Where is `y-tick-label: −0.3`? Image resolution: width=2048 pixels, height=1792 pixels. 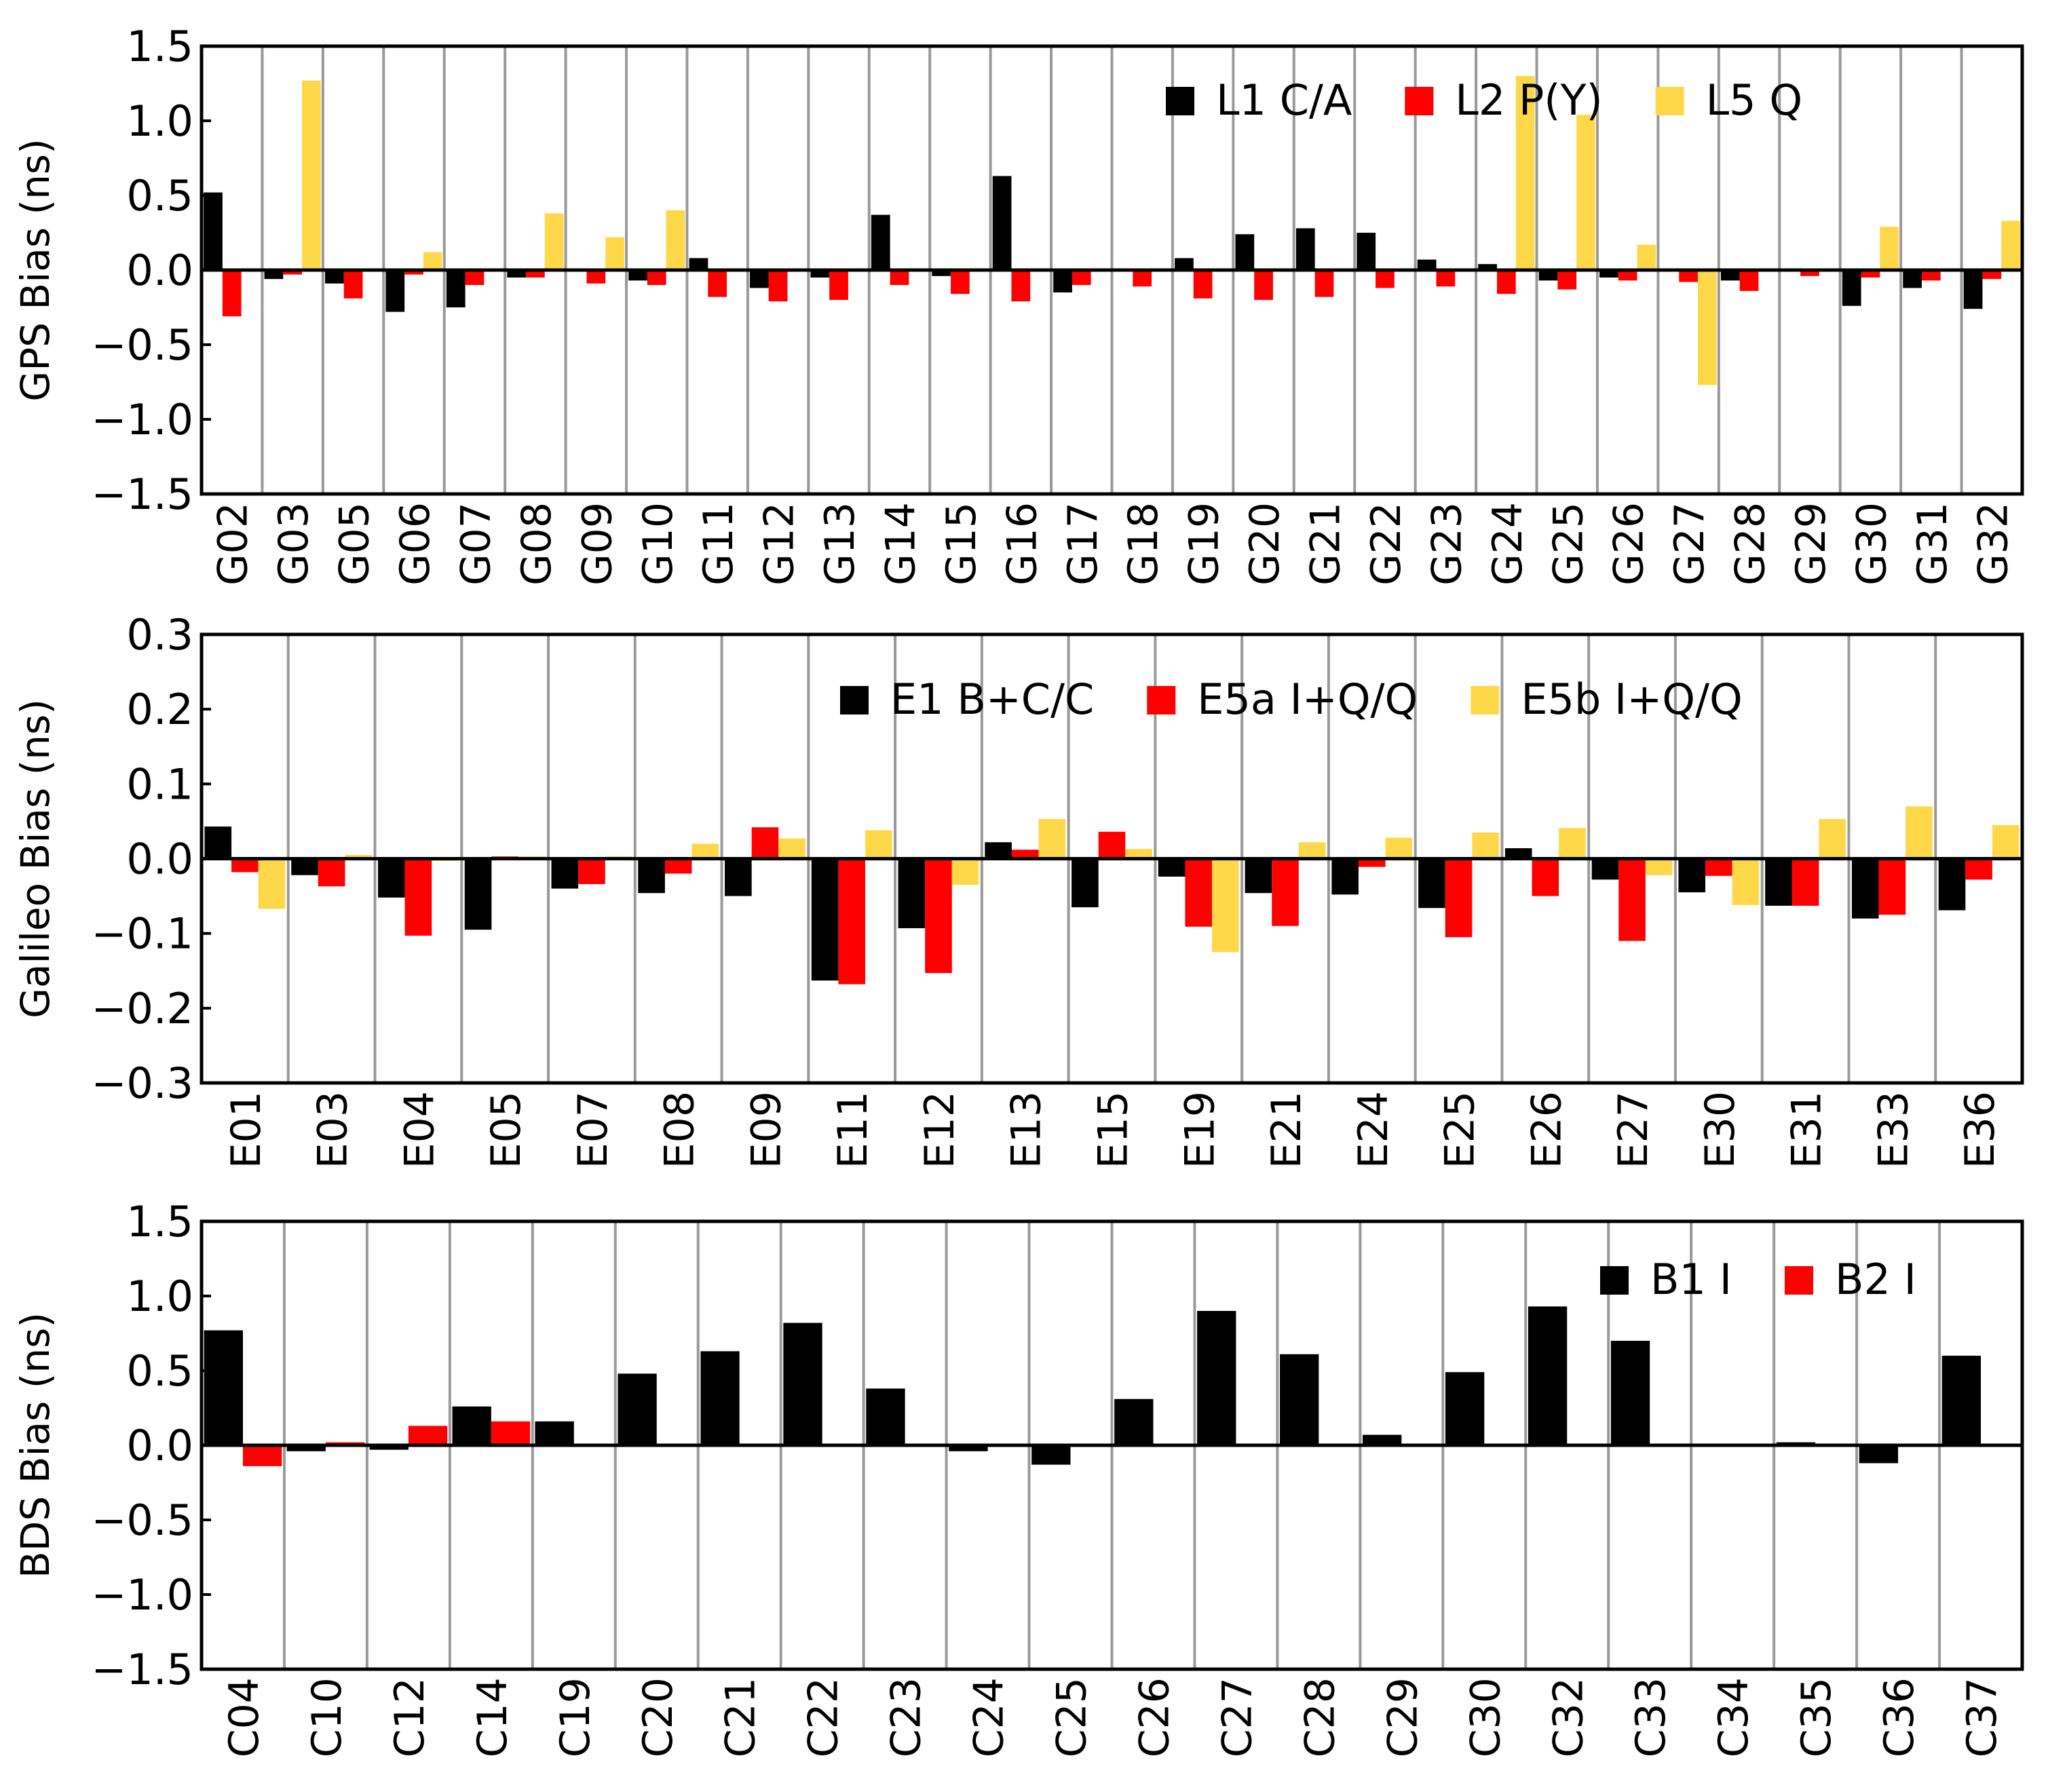
y-tick-label: −0.3 is located at coordinates (142, 1083).